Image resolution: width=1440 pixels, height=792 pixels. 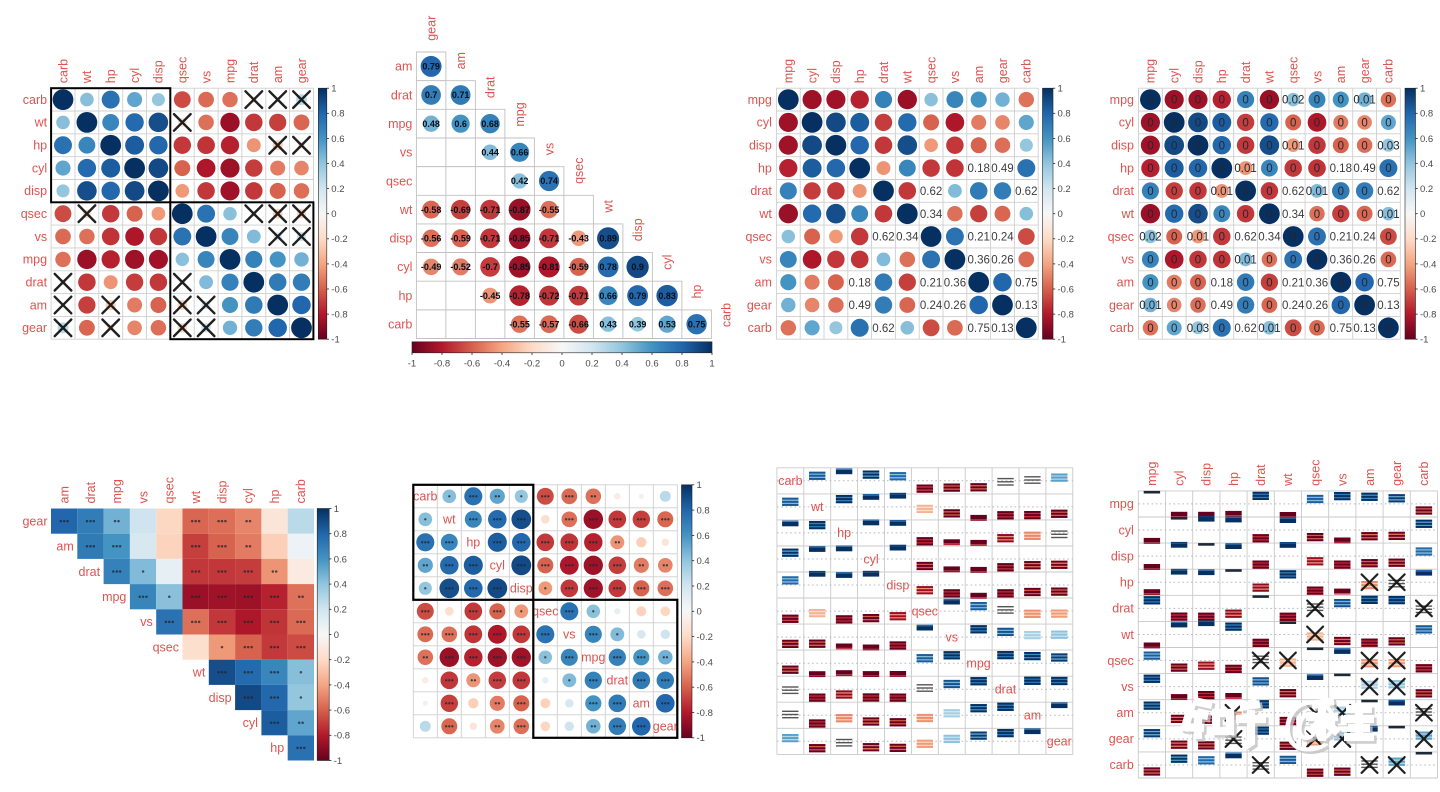 What do you see at coordinates (342, 685) in the screenshot?
I see `svg-text: -0.4` at bounding box center [342, 685].